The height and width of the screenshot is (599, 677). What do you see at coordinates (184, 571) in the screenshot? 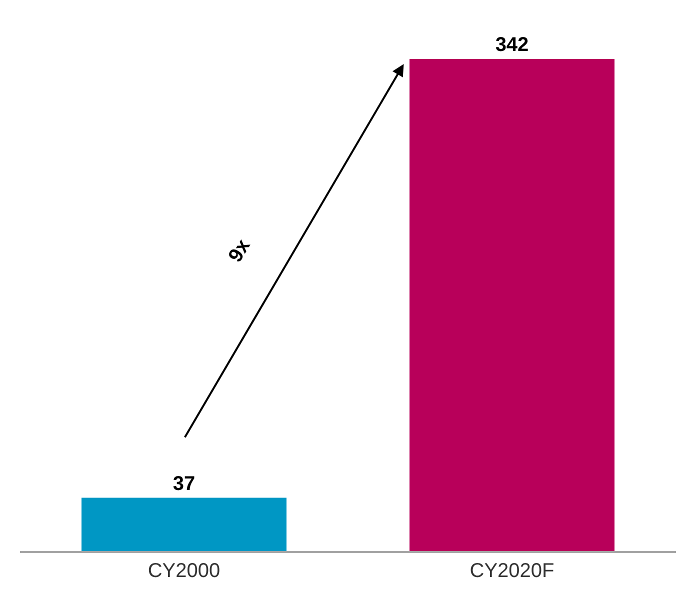
I see `x-tick-label: CY2000` at bounding box center [184, 571].